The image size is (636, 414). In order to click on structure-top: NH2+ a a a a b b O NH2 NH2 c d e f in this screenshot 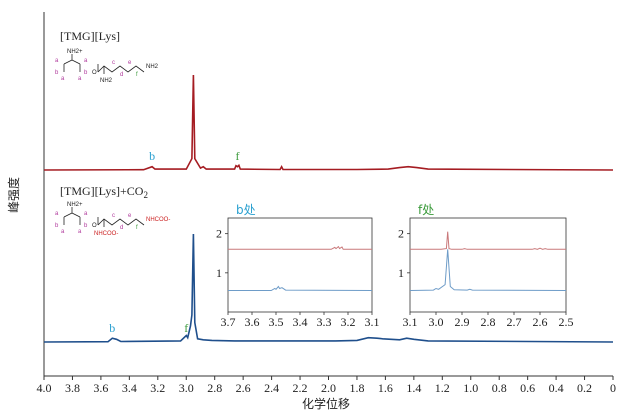, I will do `click(107, 66)`.